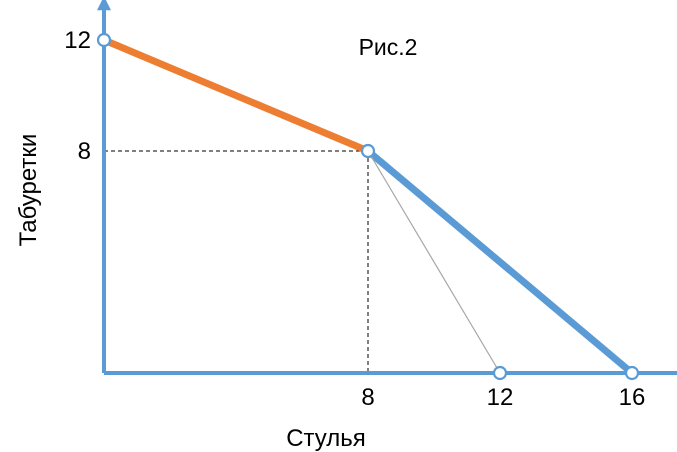 Image resolution: width=677 pixels, height=452 pixels. Describe the element at coordinates (388, 47) in the screenshot. I see `chart-title: Рис.2` at that location.